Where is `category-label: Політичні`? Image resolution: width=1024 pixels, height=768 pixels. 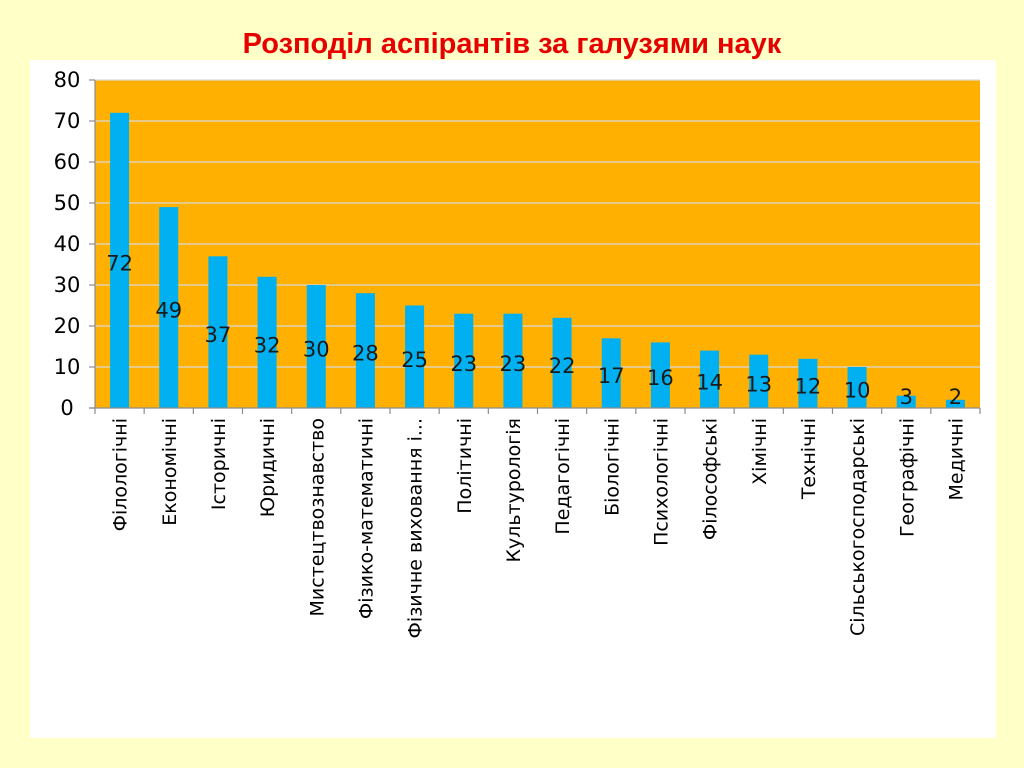 category-label: Політичні is located at coordinates (465, 466).